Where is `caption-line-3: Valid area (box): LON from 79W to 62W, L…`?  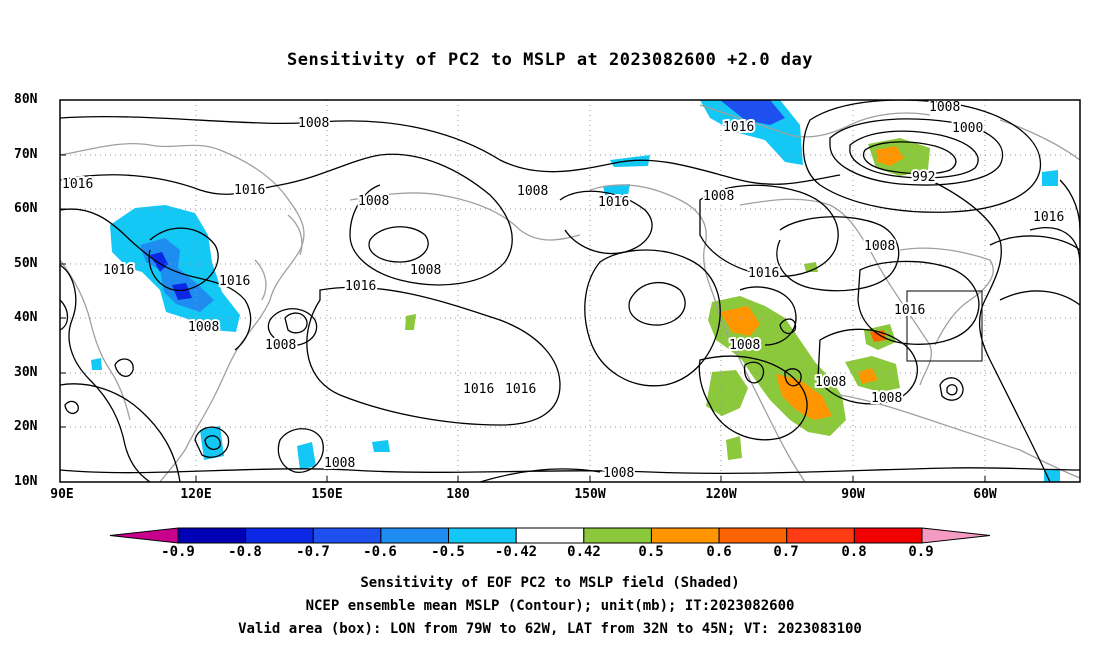 caption-line-3: Valid area (box): LON from 79W to 62W, L… is located at coordinates (550, 629).